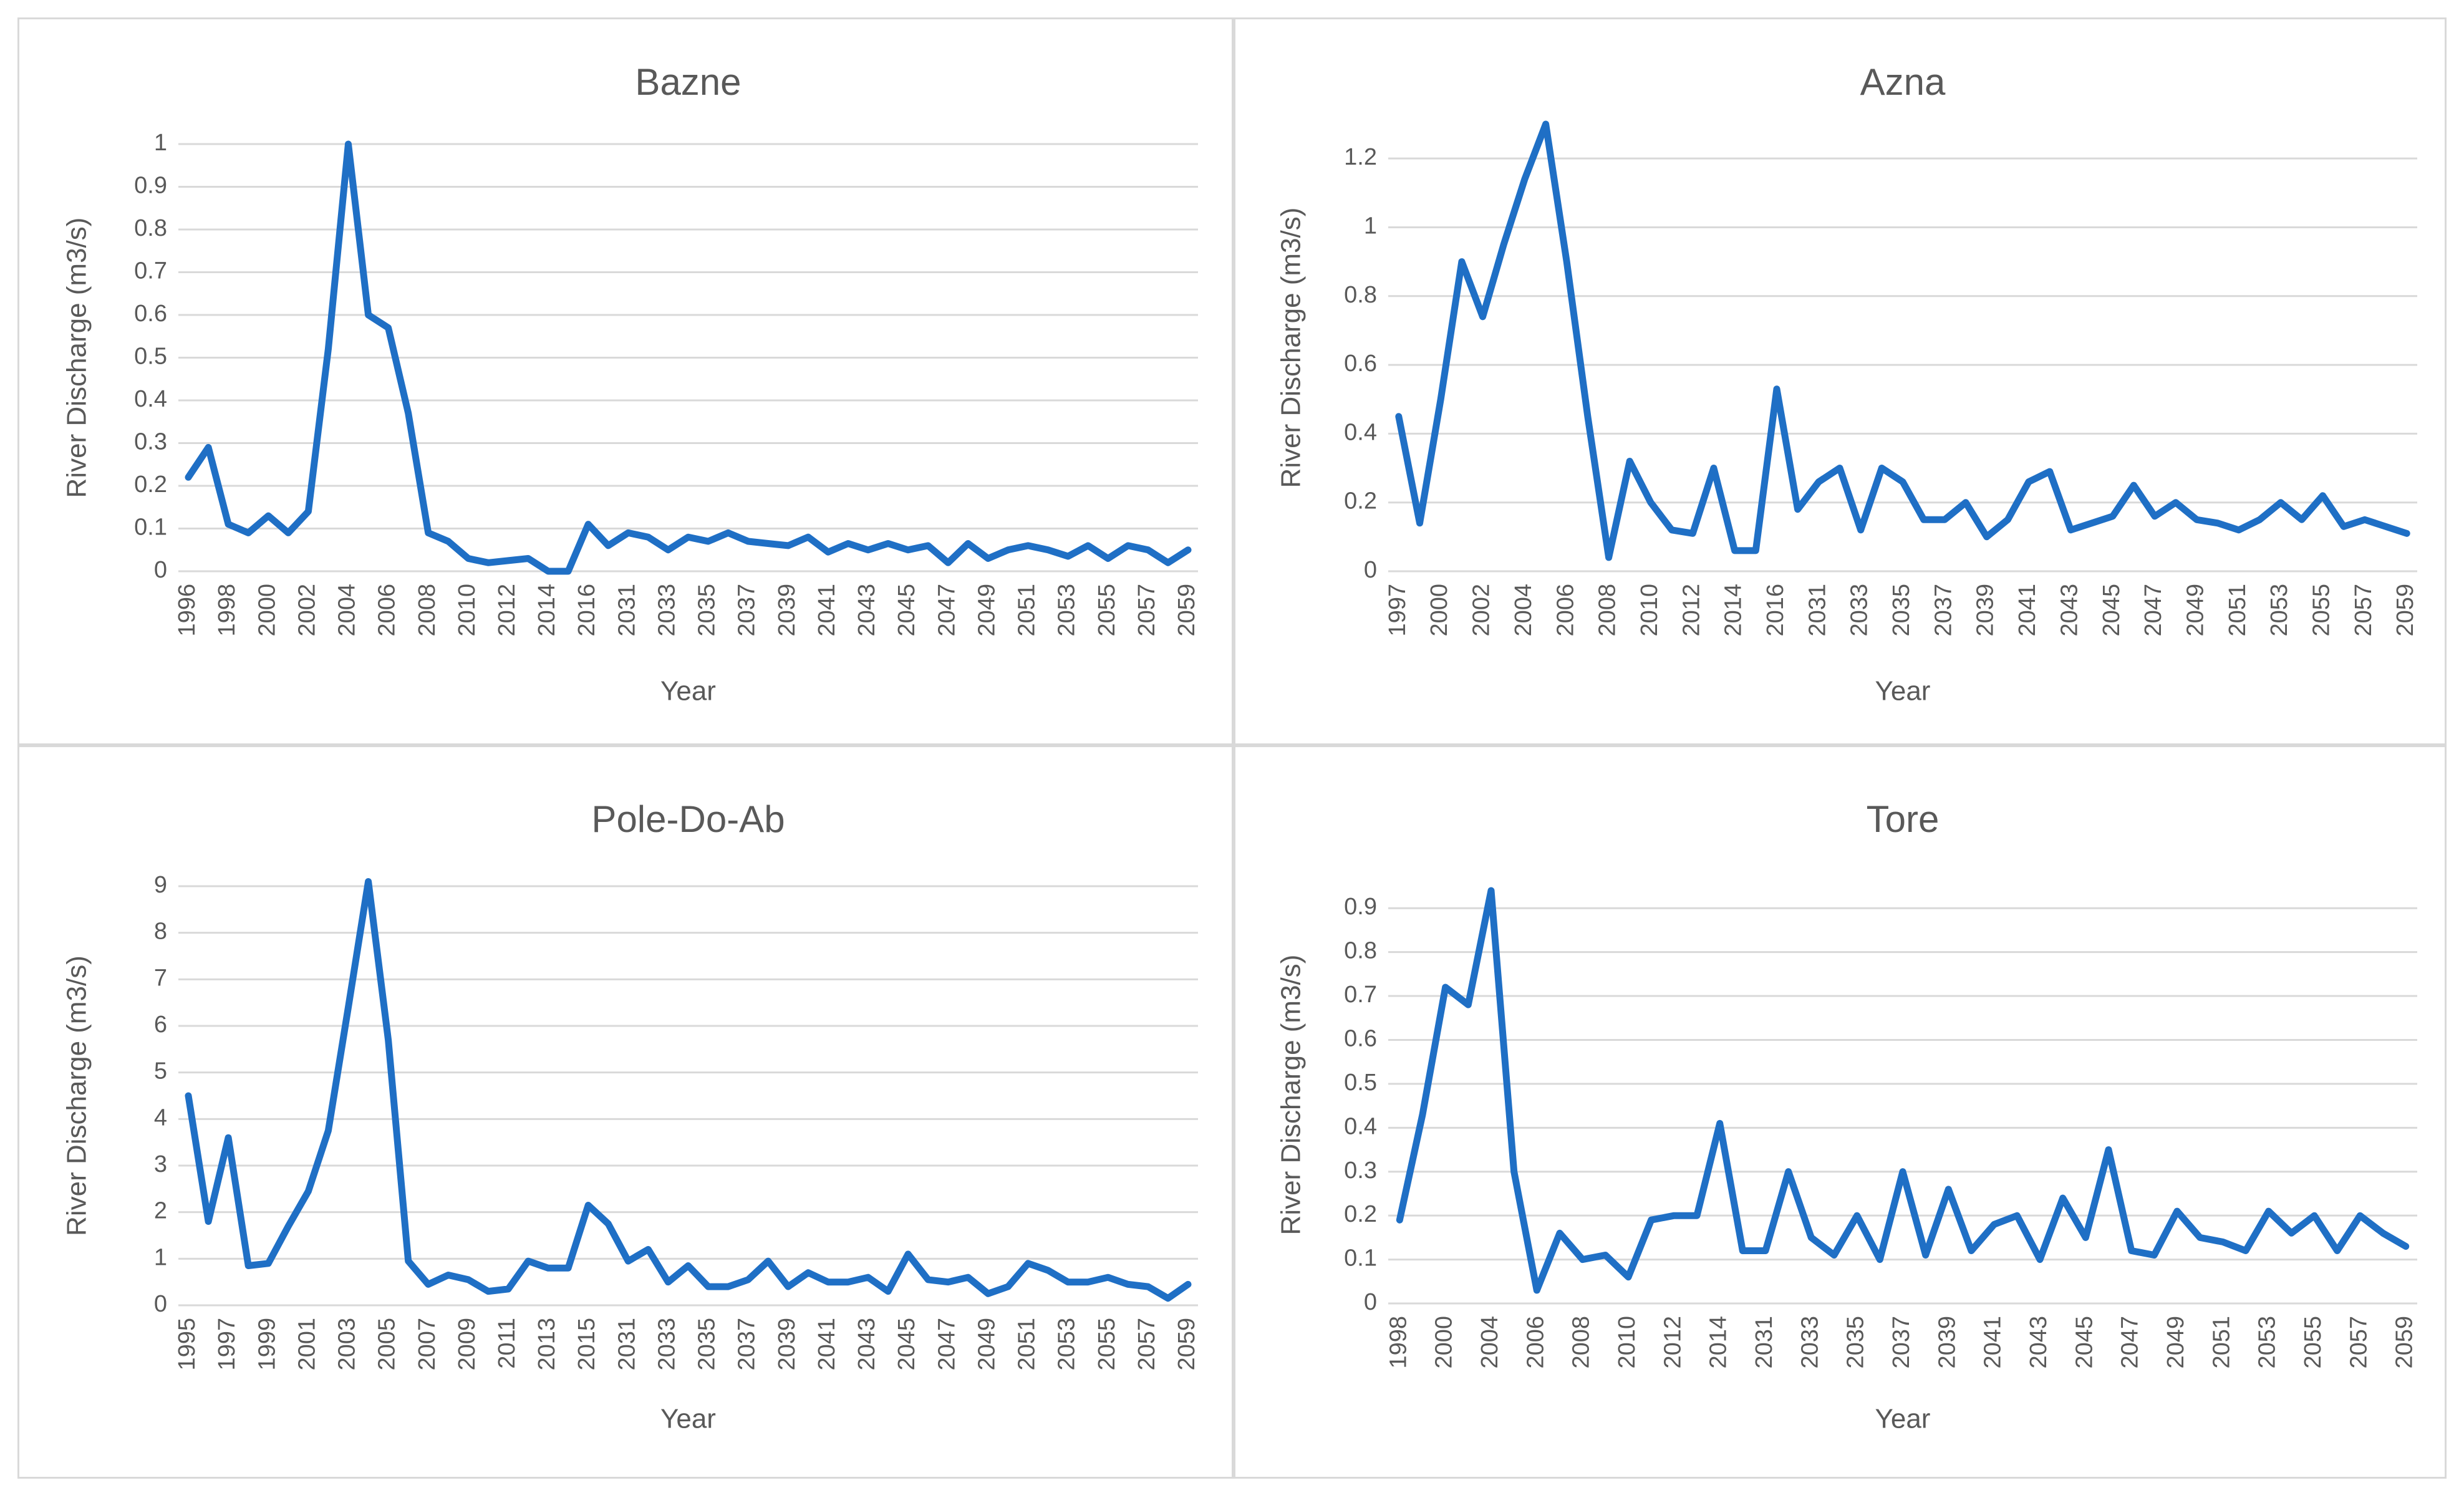  What do you see at coordinates (587, 610) in the screenshot?
I see `x-tick-label: 2016` at bounding box center [587, 610].